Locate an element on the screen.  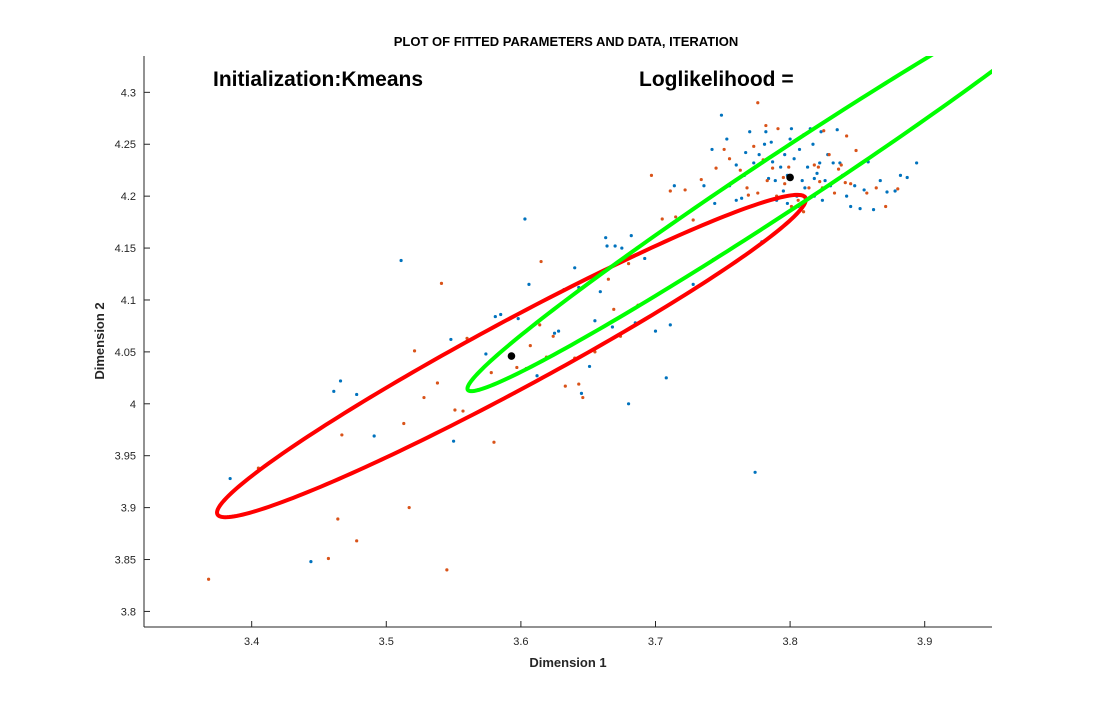
y-tick-label: 4 is located at coordinates (133, 405).